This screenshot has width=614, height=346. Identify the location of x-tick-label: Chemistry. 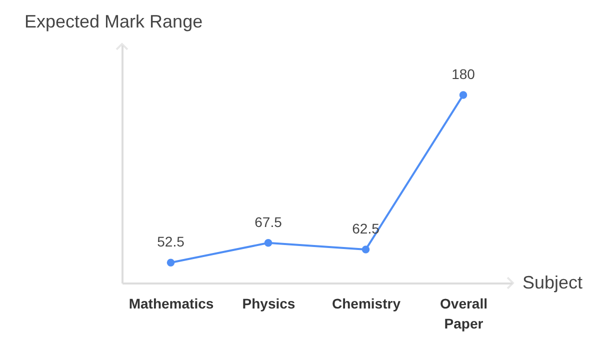
(366, 304).